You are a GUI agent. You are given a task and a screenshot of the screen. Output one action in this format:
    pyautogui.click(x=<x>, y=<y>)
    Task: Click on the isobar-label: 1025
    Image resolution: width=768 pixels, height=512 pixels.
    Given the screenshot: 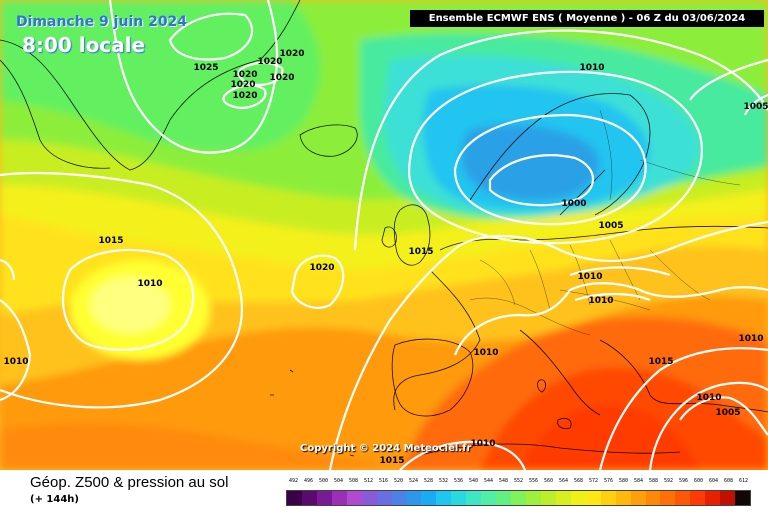 What is the action you would take?
    pyautogui.click(x=205, y=68)
    